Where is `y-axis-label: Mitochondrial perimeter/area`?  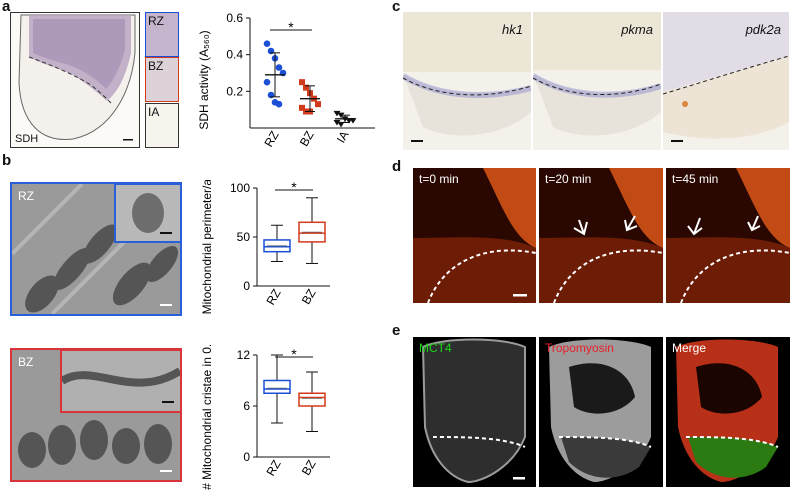
y-axis-label: Mitochondrial perimeter/area is located at coordinates (207, 247).